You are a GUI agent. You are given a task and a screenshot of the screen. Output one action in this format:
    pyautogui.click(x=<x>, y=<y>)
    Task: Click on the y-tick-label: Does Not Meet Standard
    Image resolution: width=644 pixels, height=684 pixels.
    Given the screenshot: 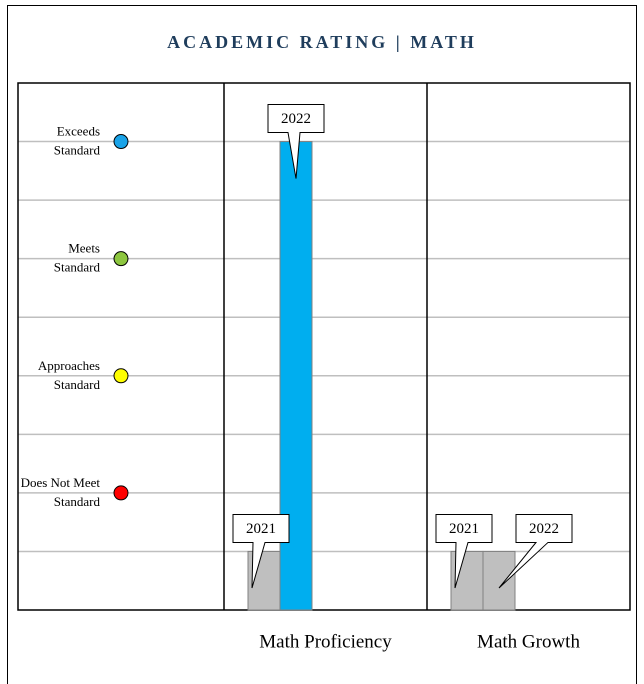 What is the action you would take?
    pyautogui.click(x=61, y=492)
    